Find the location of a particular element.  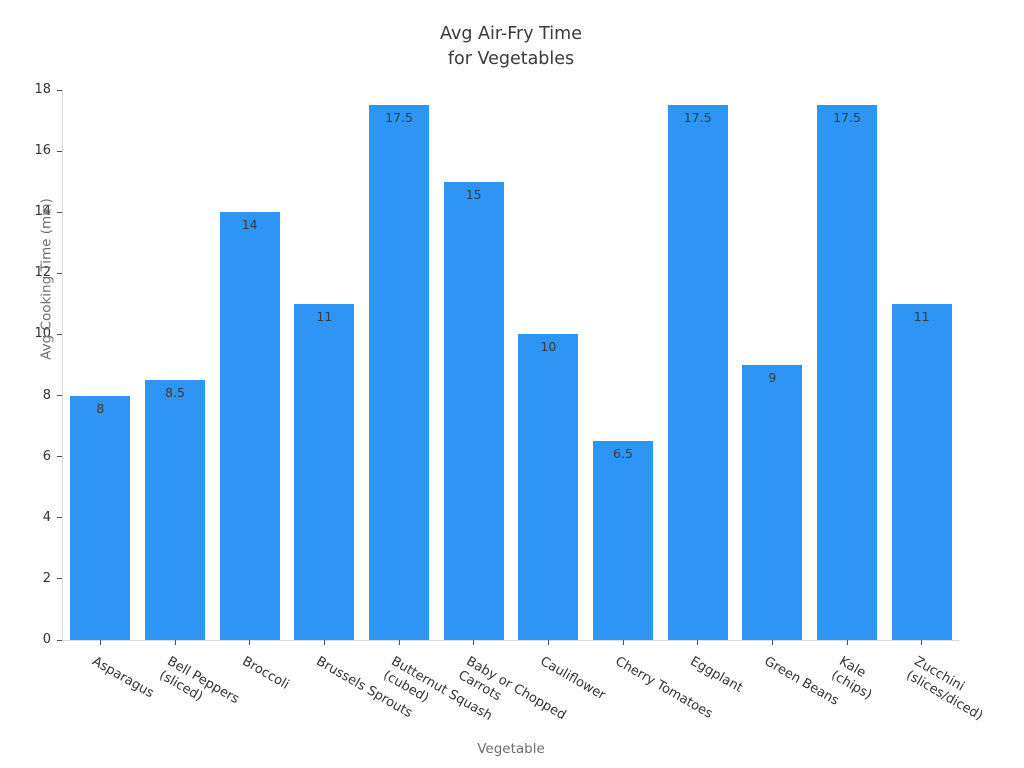

x-tick-label-eggplant: Eggplant is located at coordinates (716, 675).